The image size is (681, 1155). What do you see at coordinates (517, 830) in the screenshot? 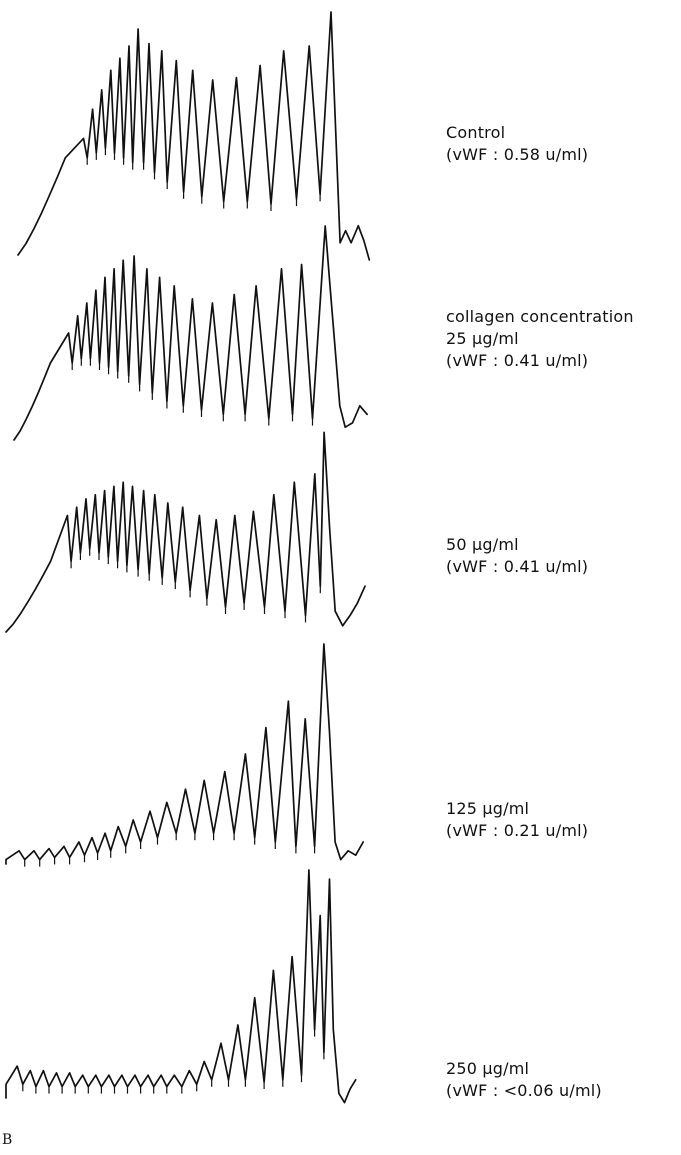
I see `trace-label-line: (vWF : 0.21 u/ml)` at bounding box center [517, 830].